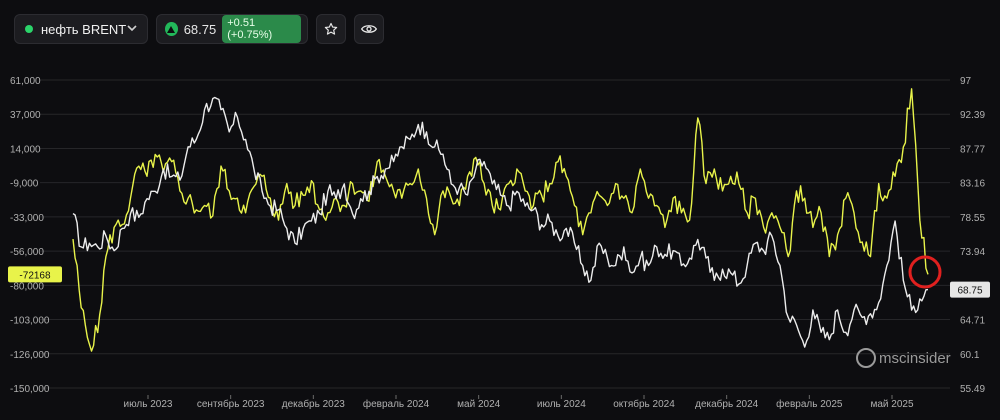 This screenshot has width=1000, height=420. I want to click on left-tick-label: -80,000, so click(27, 286).